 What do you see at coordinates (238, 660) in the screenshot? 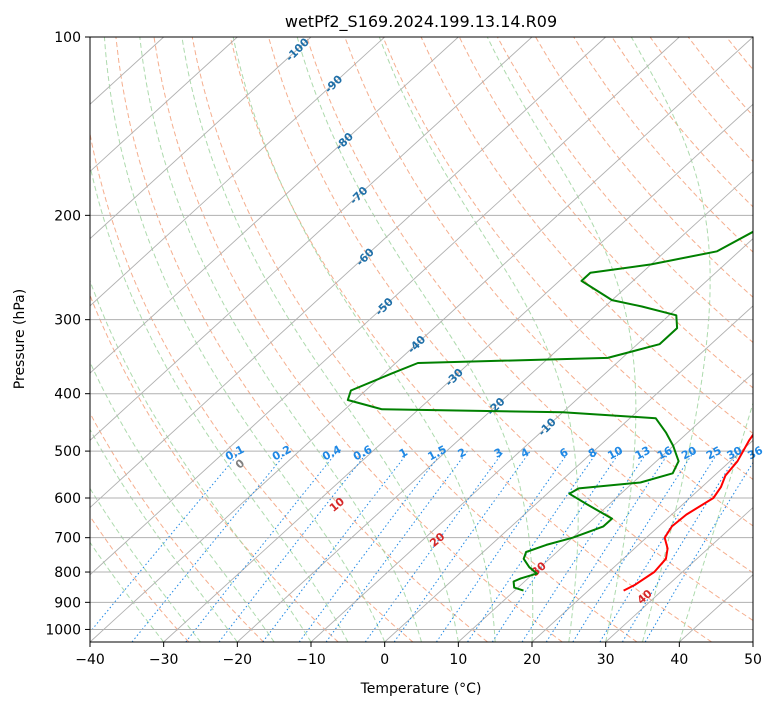
I see `x-tick-label: −20` at bounding box center [238, 660].